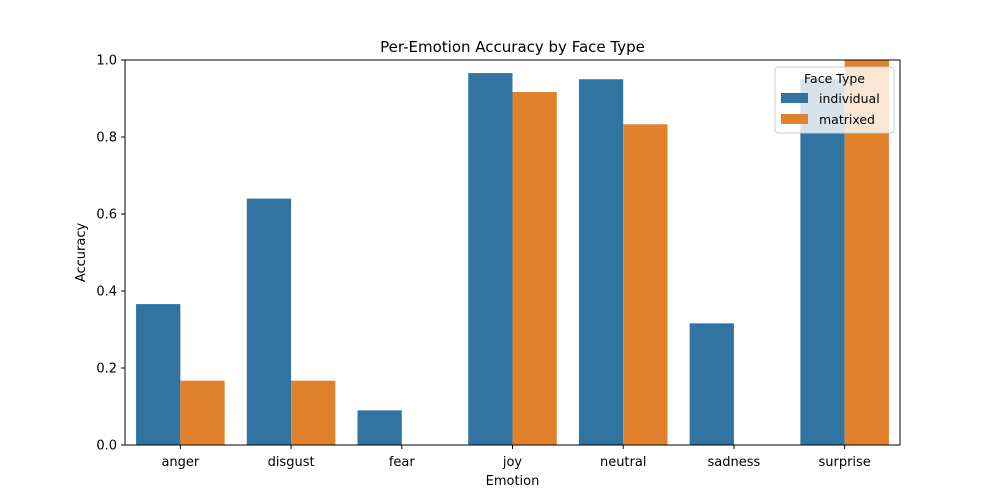 Image resolution: width=1000 pixels, height=500 pixels. I want to click on legend-label-individual: individual, so click(849, 98).